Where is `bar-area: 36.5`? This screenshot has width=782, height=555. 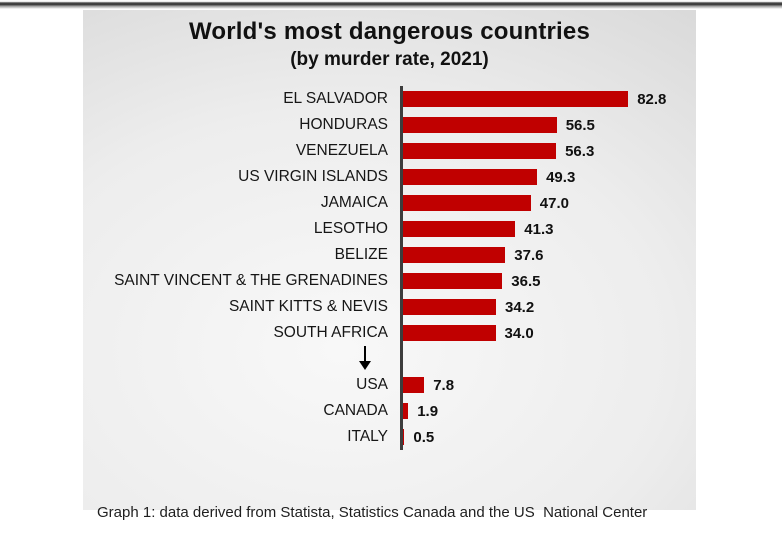 bar-area: 36.5 is located at coordinates (545, 281).